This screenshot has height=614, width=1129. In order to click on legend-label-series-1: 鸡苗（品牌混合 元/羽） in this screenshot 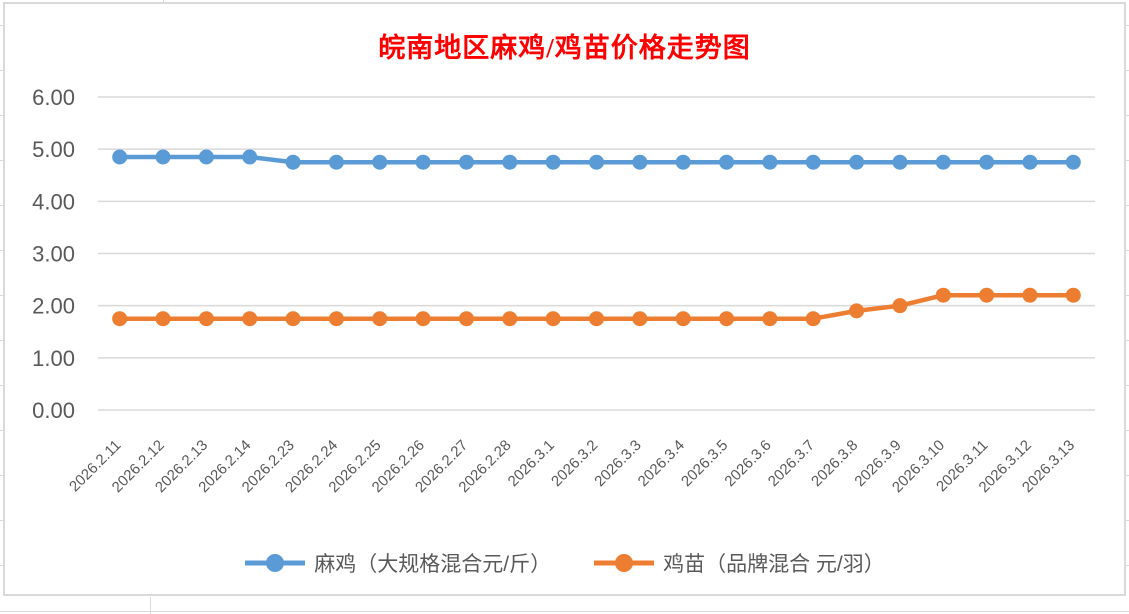, I will do `click(774, 564)`.